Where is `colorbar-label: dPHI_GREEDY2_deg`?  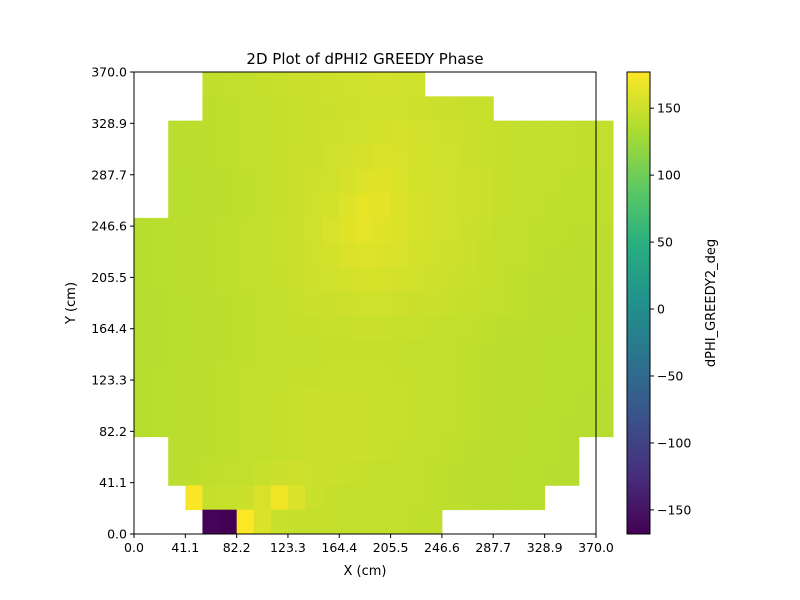 colorbar-label: dPHI_GREEDY2_deg is located at coordinates (711, 303).